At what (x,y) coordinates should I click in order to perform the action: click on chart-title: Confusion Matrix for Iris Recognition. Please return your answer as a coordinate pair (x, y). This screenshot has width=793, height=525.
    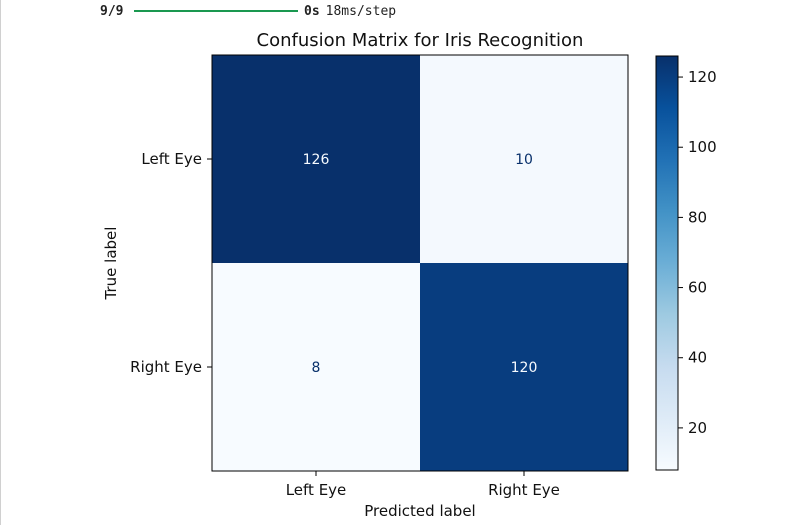
    Looking at the image, I should click on (420, 40).